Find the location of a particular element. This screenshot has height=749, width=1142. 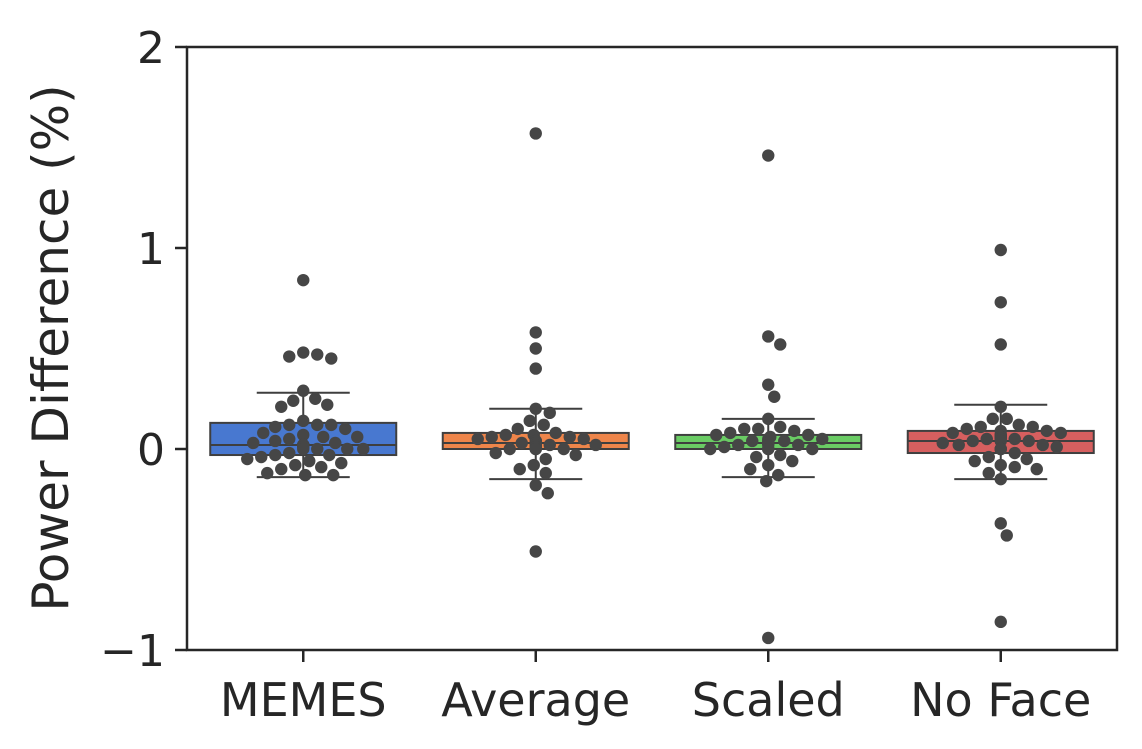

y-axis: −1 0 1 2 is located at coordinates (143, 350).